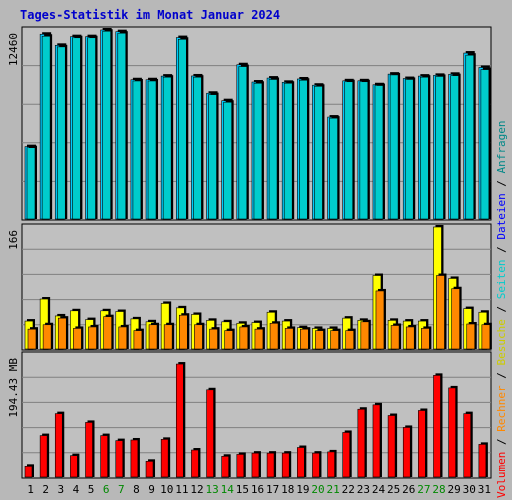 This screenshot has height=500, width=512. Describe the element at coordinates (150, 15) in the screenshot. I see `chart-title: Tages-Statistik im Monat Januar 2024` at that location.